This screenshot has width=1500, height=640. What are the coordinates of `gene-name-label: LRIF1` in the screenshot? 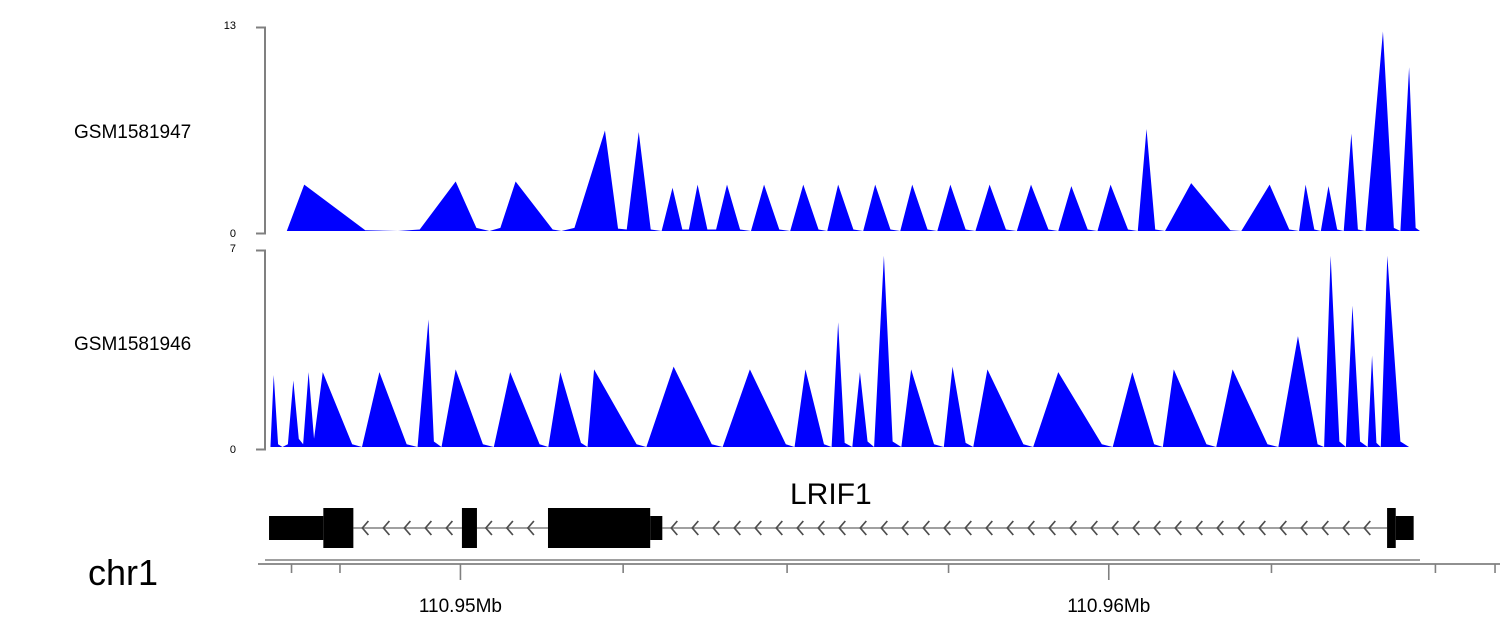 It's located at (831, 494).